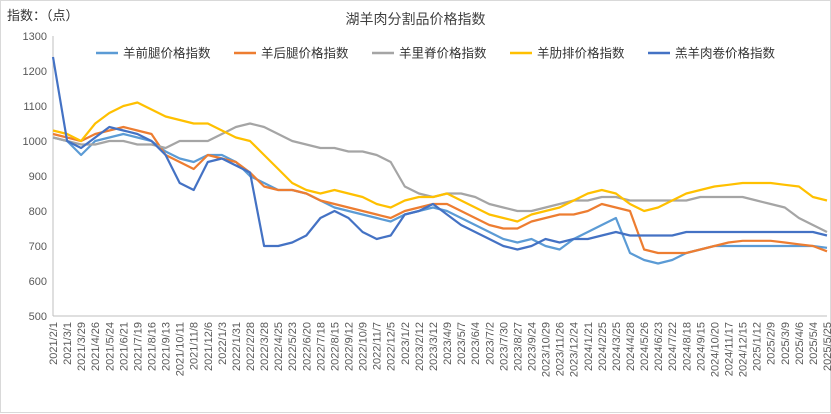 This screenshot has height=414, width=831. Describe the element at coordinates (153, 346) in the screenshot. I see `x-tick-label: 2021/8/16` at that location.